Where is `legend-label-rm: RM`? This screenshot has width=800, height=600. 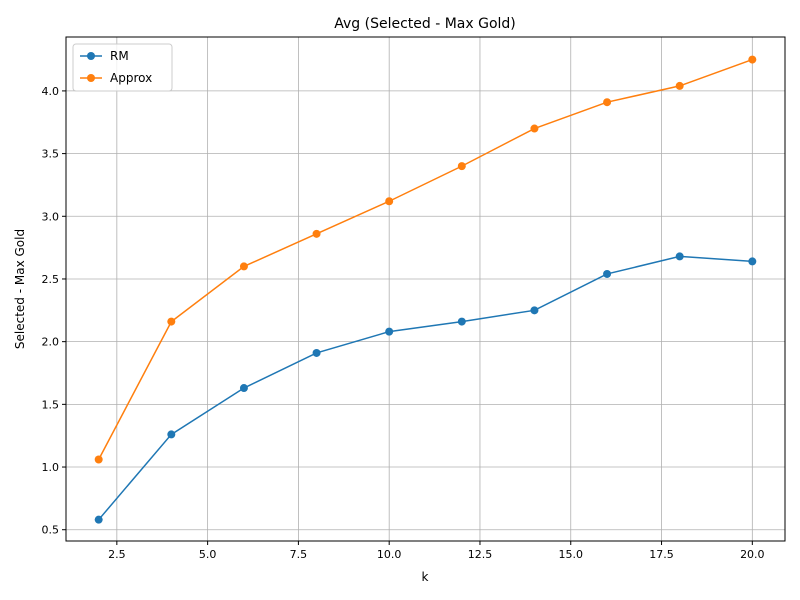
legend-label-rm: RM is located at coordinates (119, 56).